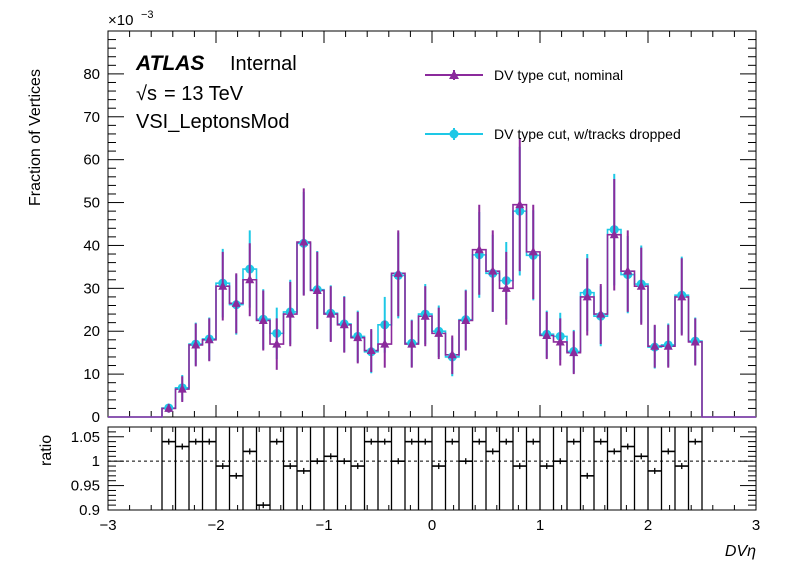  Describe the element at coordinates (740, 551) in the screenshot. I see `x-axis-title: DVη` at that location.